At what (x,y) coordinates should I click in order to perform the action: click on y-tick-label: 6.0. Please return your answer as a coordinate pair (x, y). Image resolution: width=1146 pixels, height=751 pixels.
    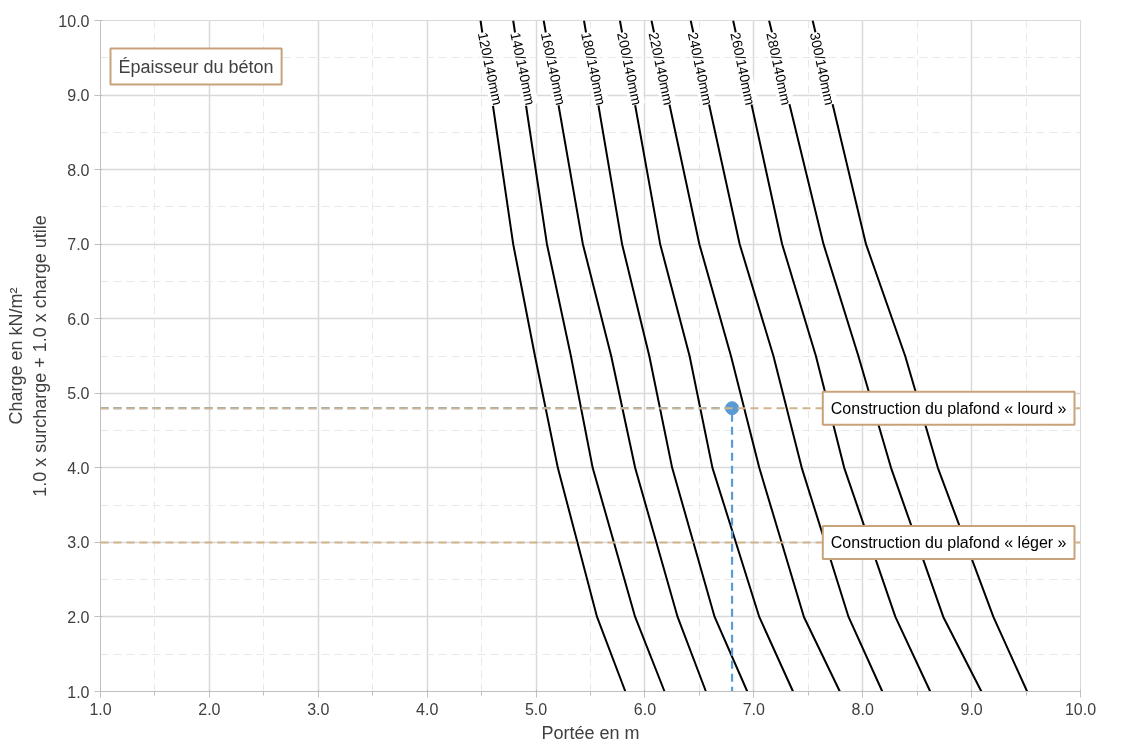
    Looking at the image, I should click on (78, 319).